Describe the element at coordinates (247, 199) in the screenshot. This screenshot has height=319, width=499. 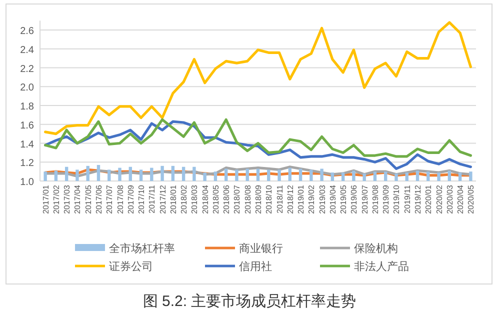
I see `x-tick-label: 2018/08` at that location.